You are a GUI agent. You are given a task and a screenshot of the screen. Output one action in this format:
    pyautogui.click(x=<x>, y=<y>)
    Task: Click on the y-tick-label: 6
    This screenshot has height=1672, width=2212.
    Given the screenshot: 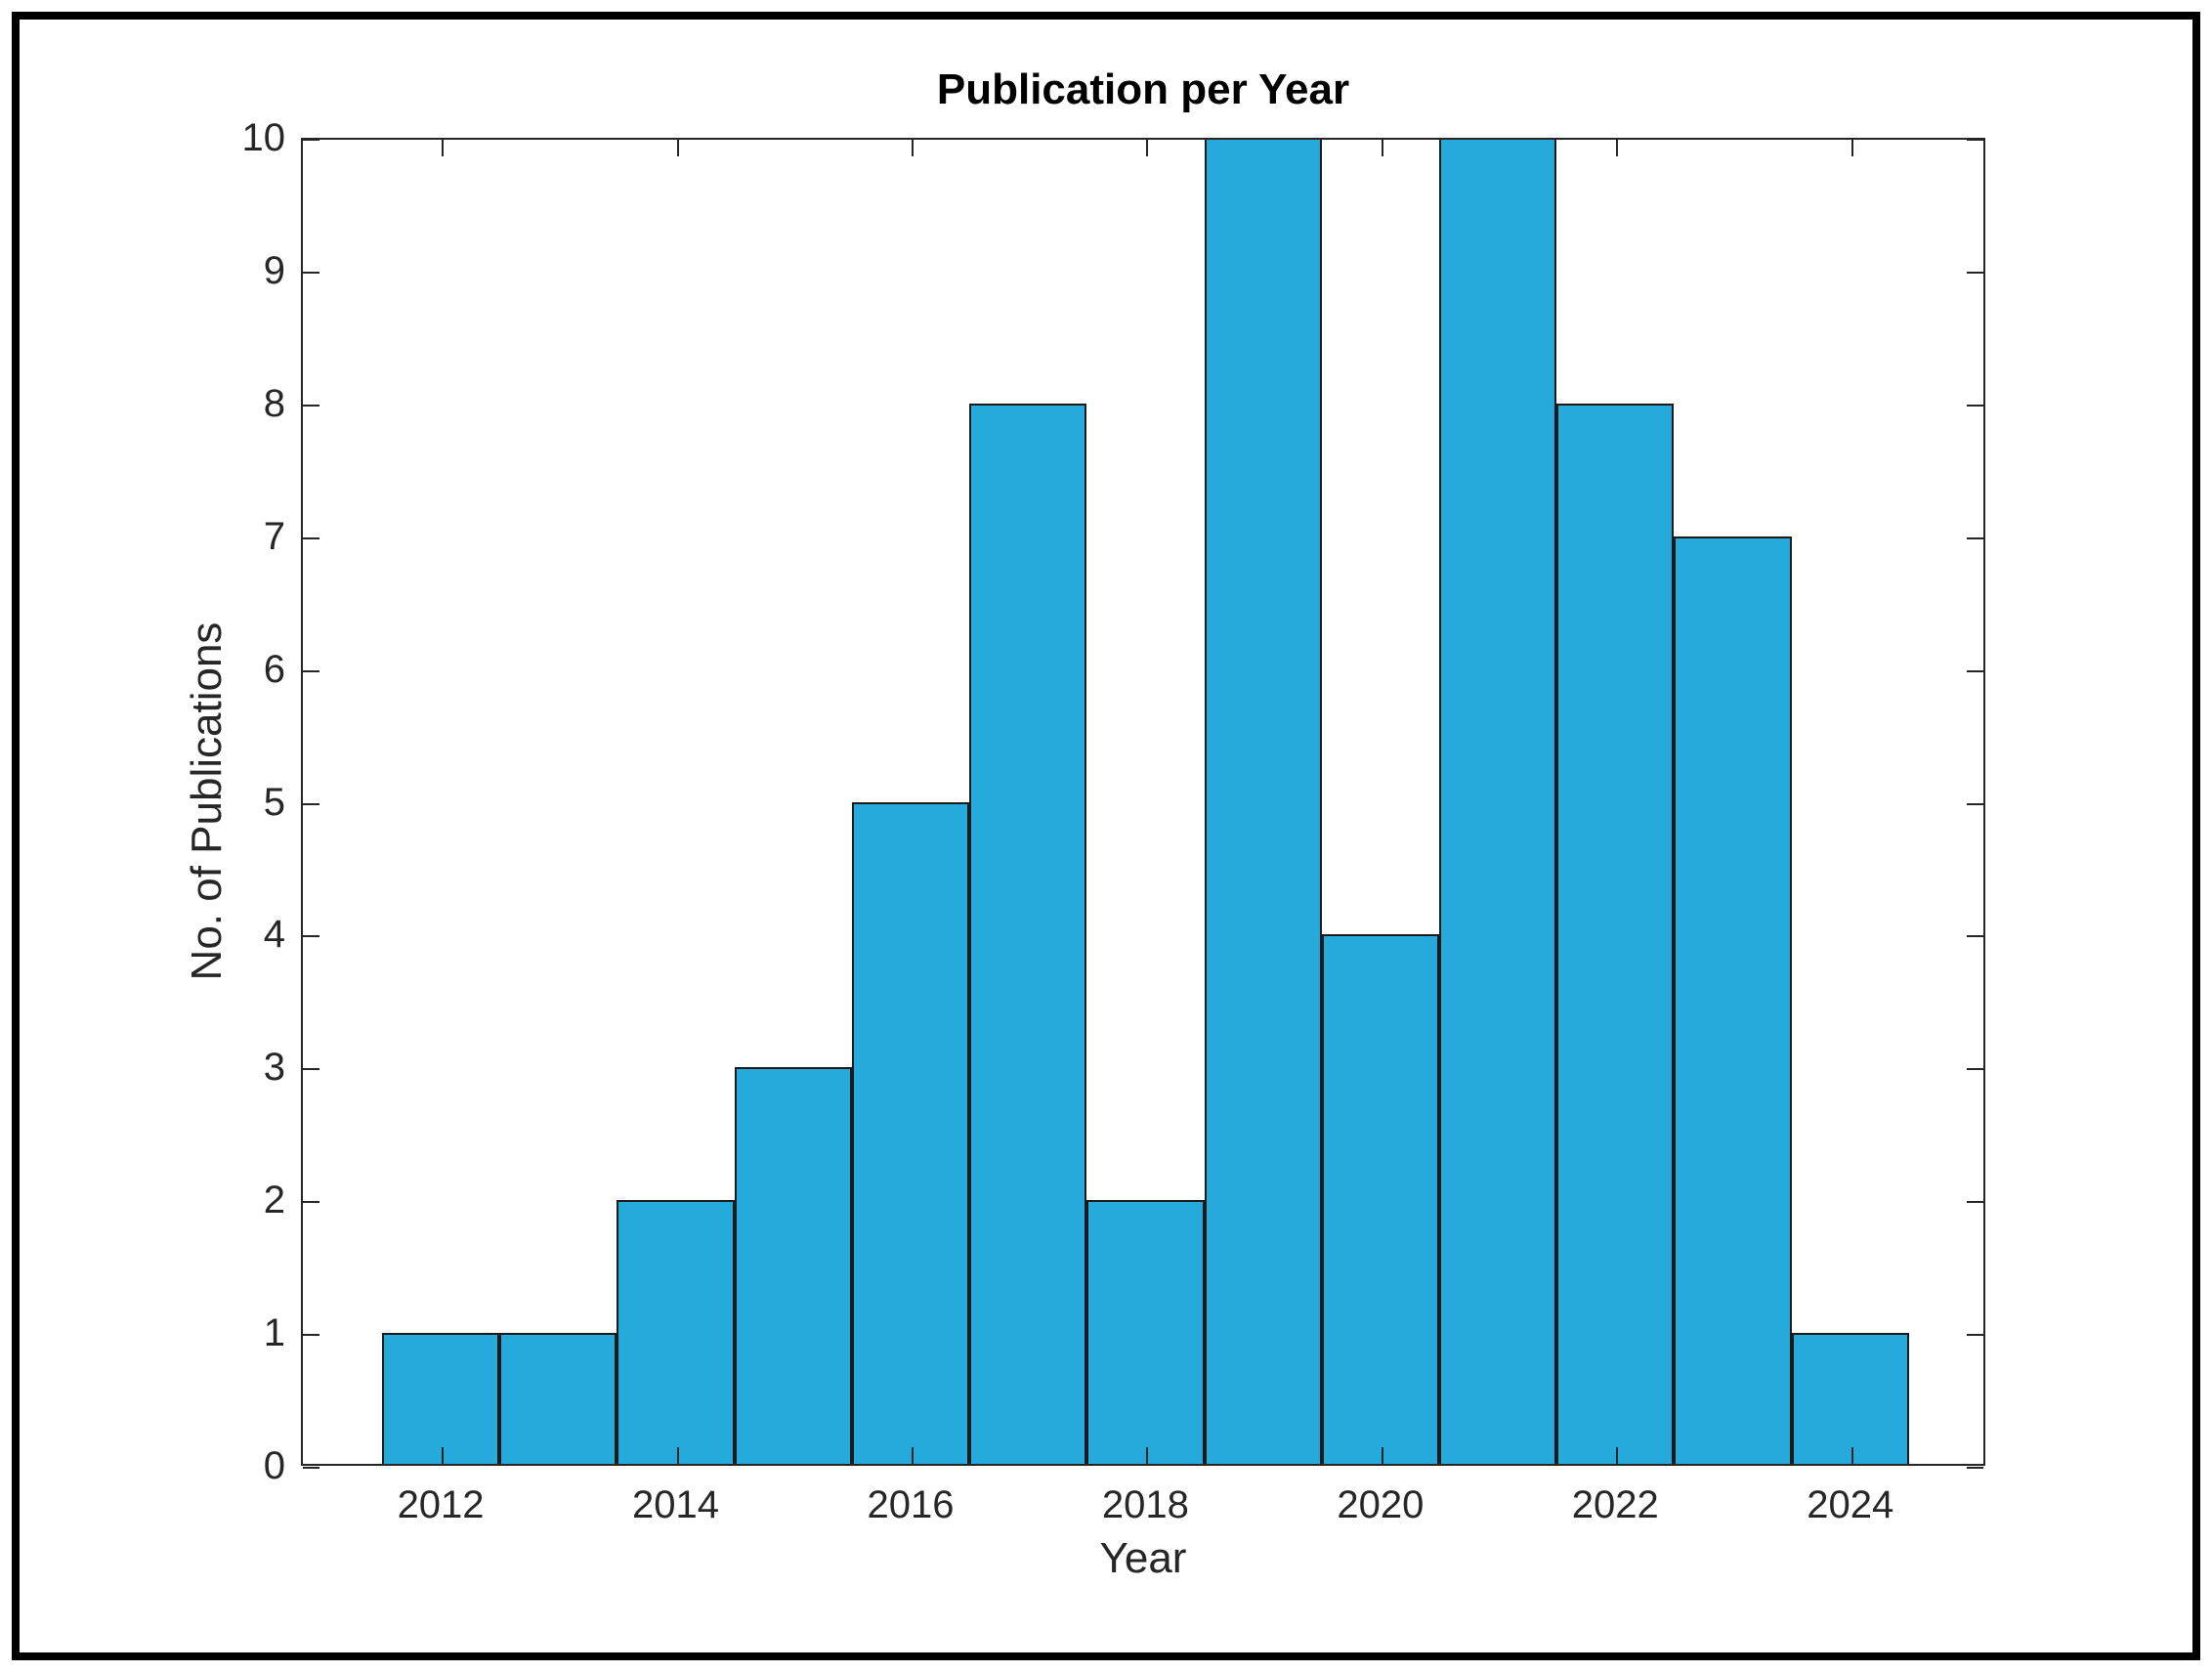 What is the action you would take?
    pyautogui.click(x=274, y=669)
    